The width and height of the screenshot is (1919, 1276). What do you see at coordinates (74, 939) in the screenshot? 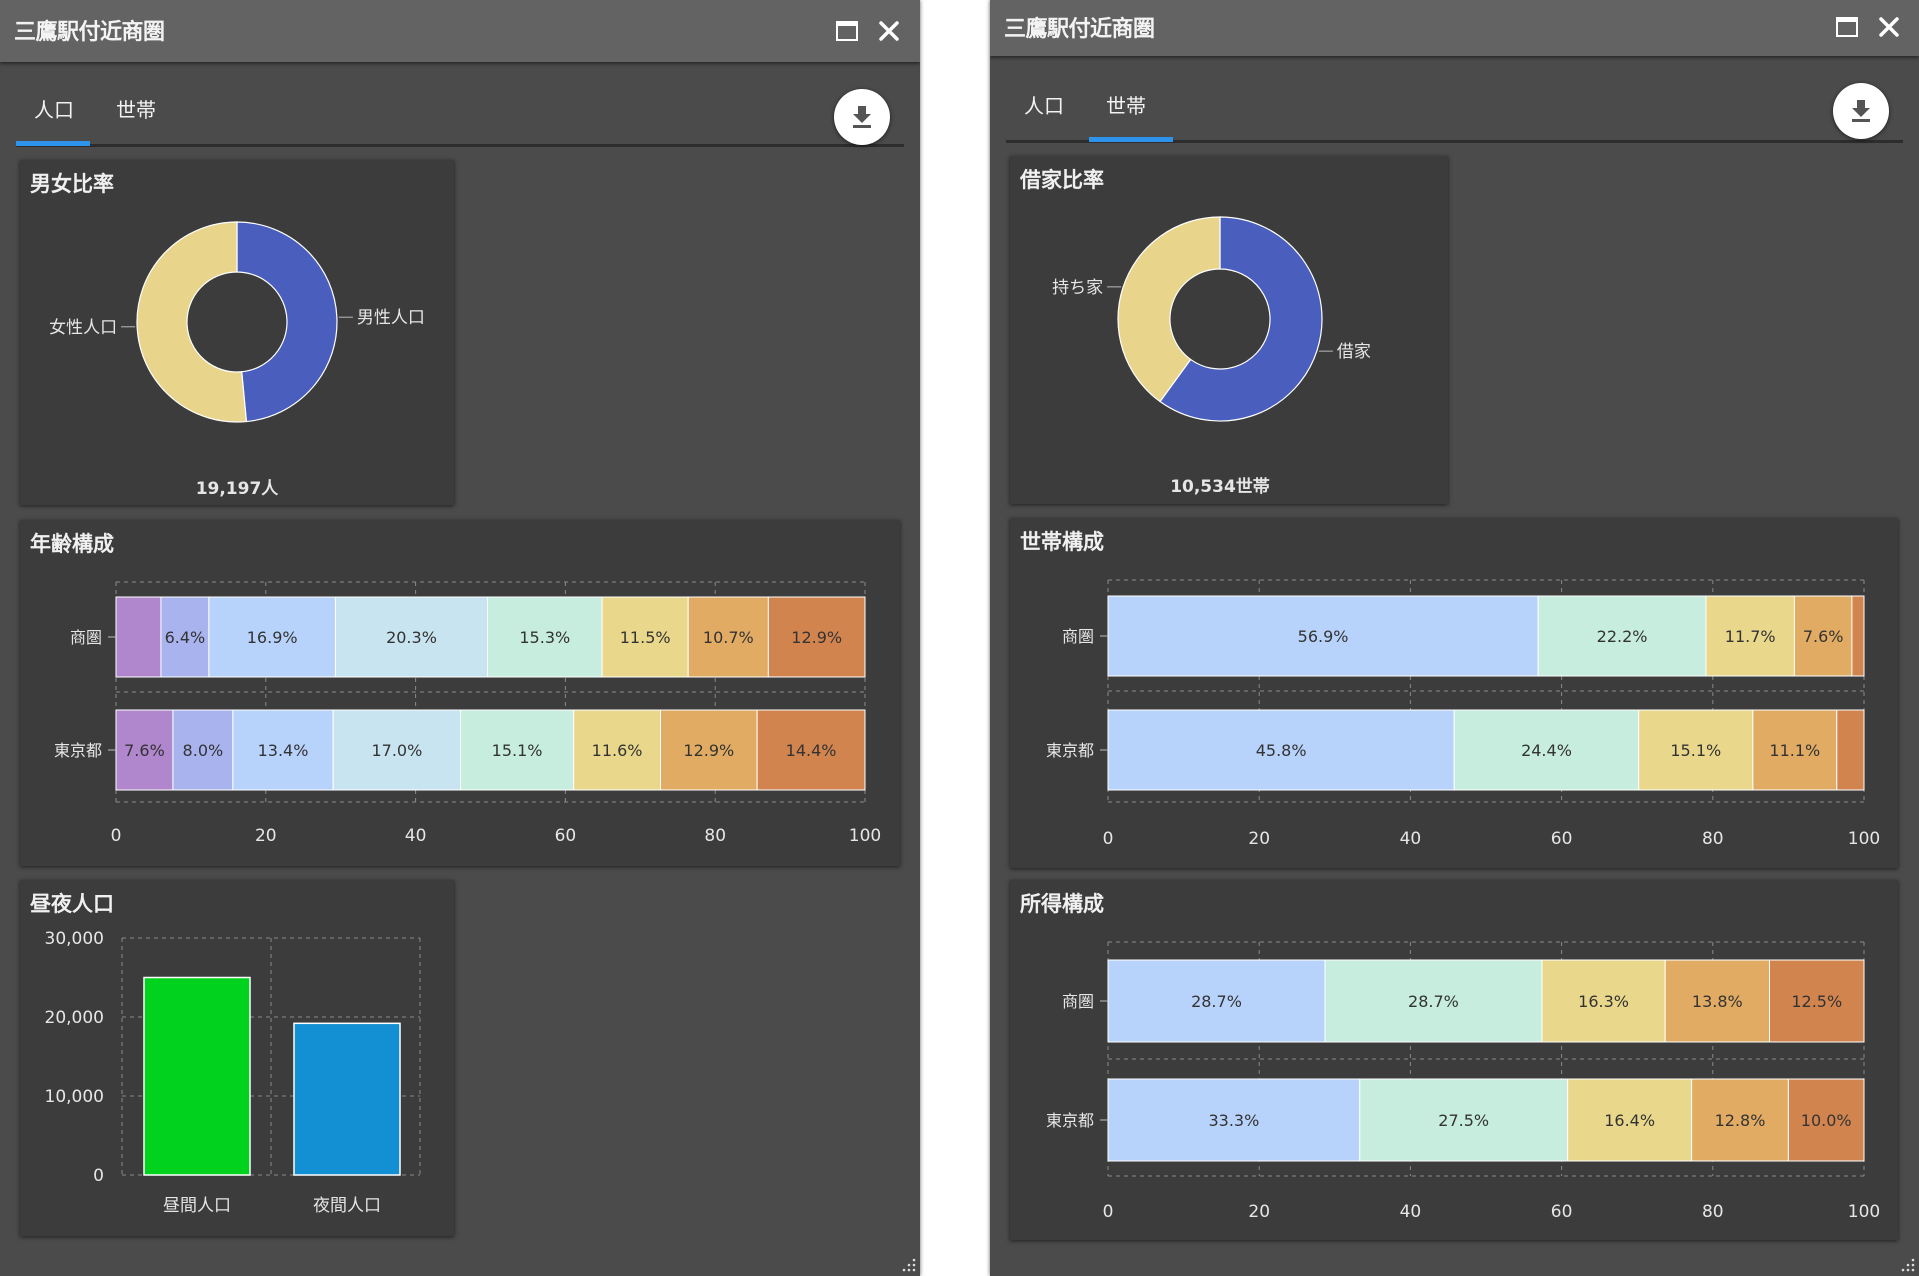
I see `y-tick-label: 30,000` at bounding box center [74, 939].